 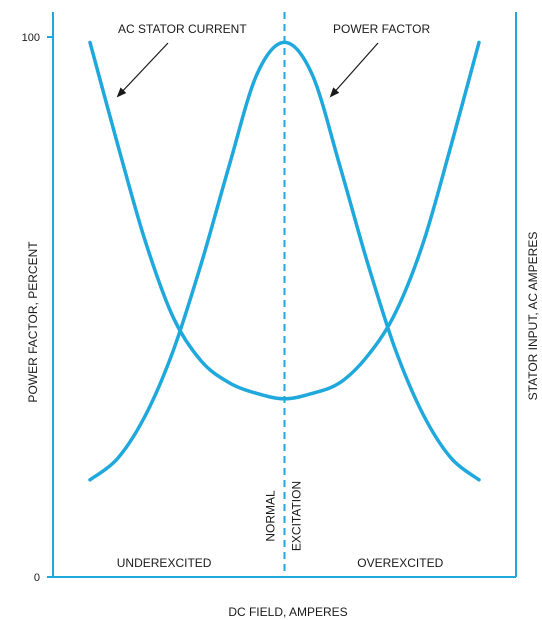 What do you see at coordinates (142, 70) in the screenshot?
I see `arrow-ac-stator-current` at bounding box center [142, 70].